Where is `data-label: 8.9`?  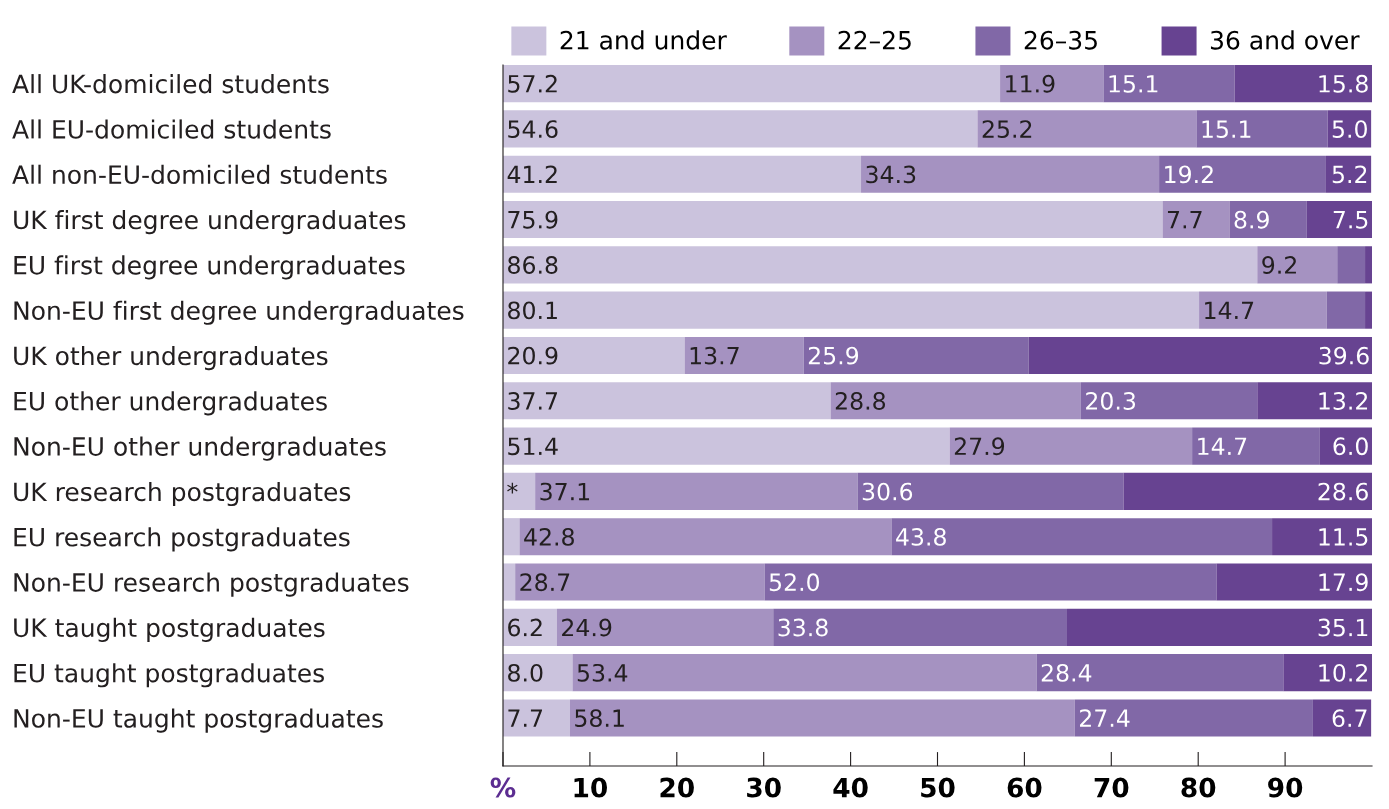 data-label: 8.9 is located at coordinates (1251, 219).